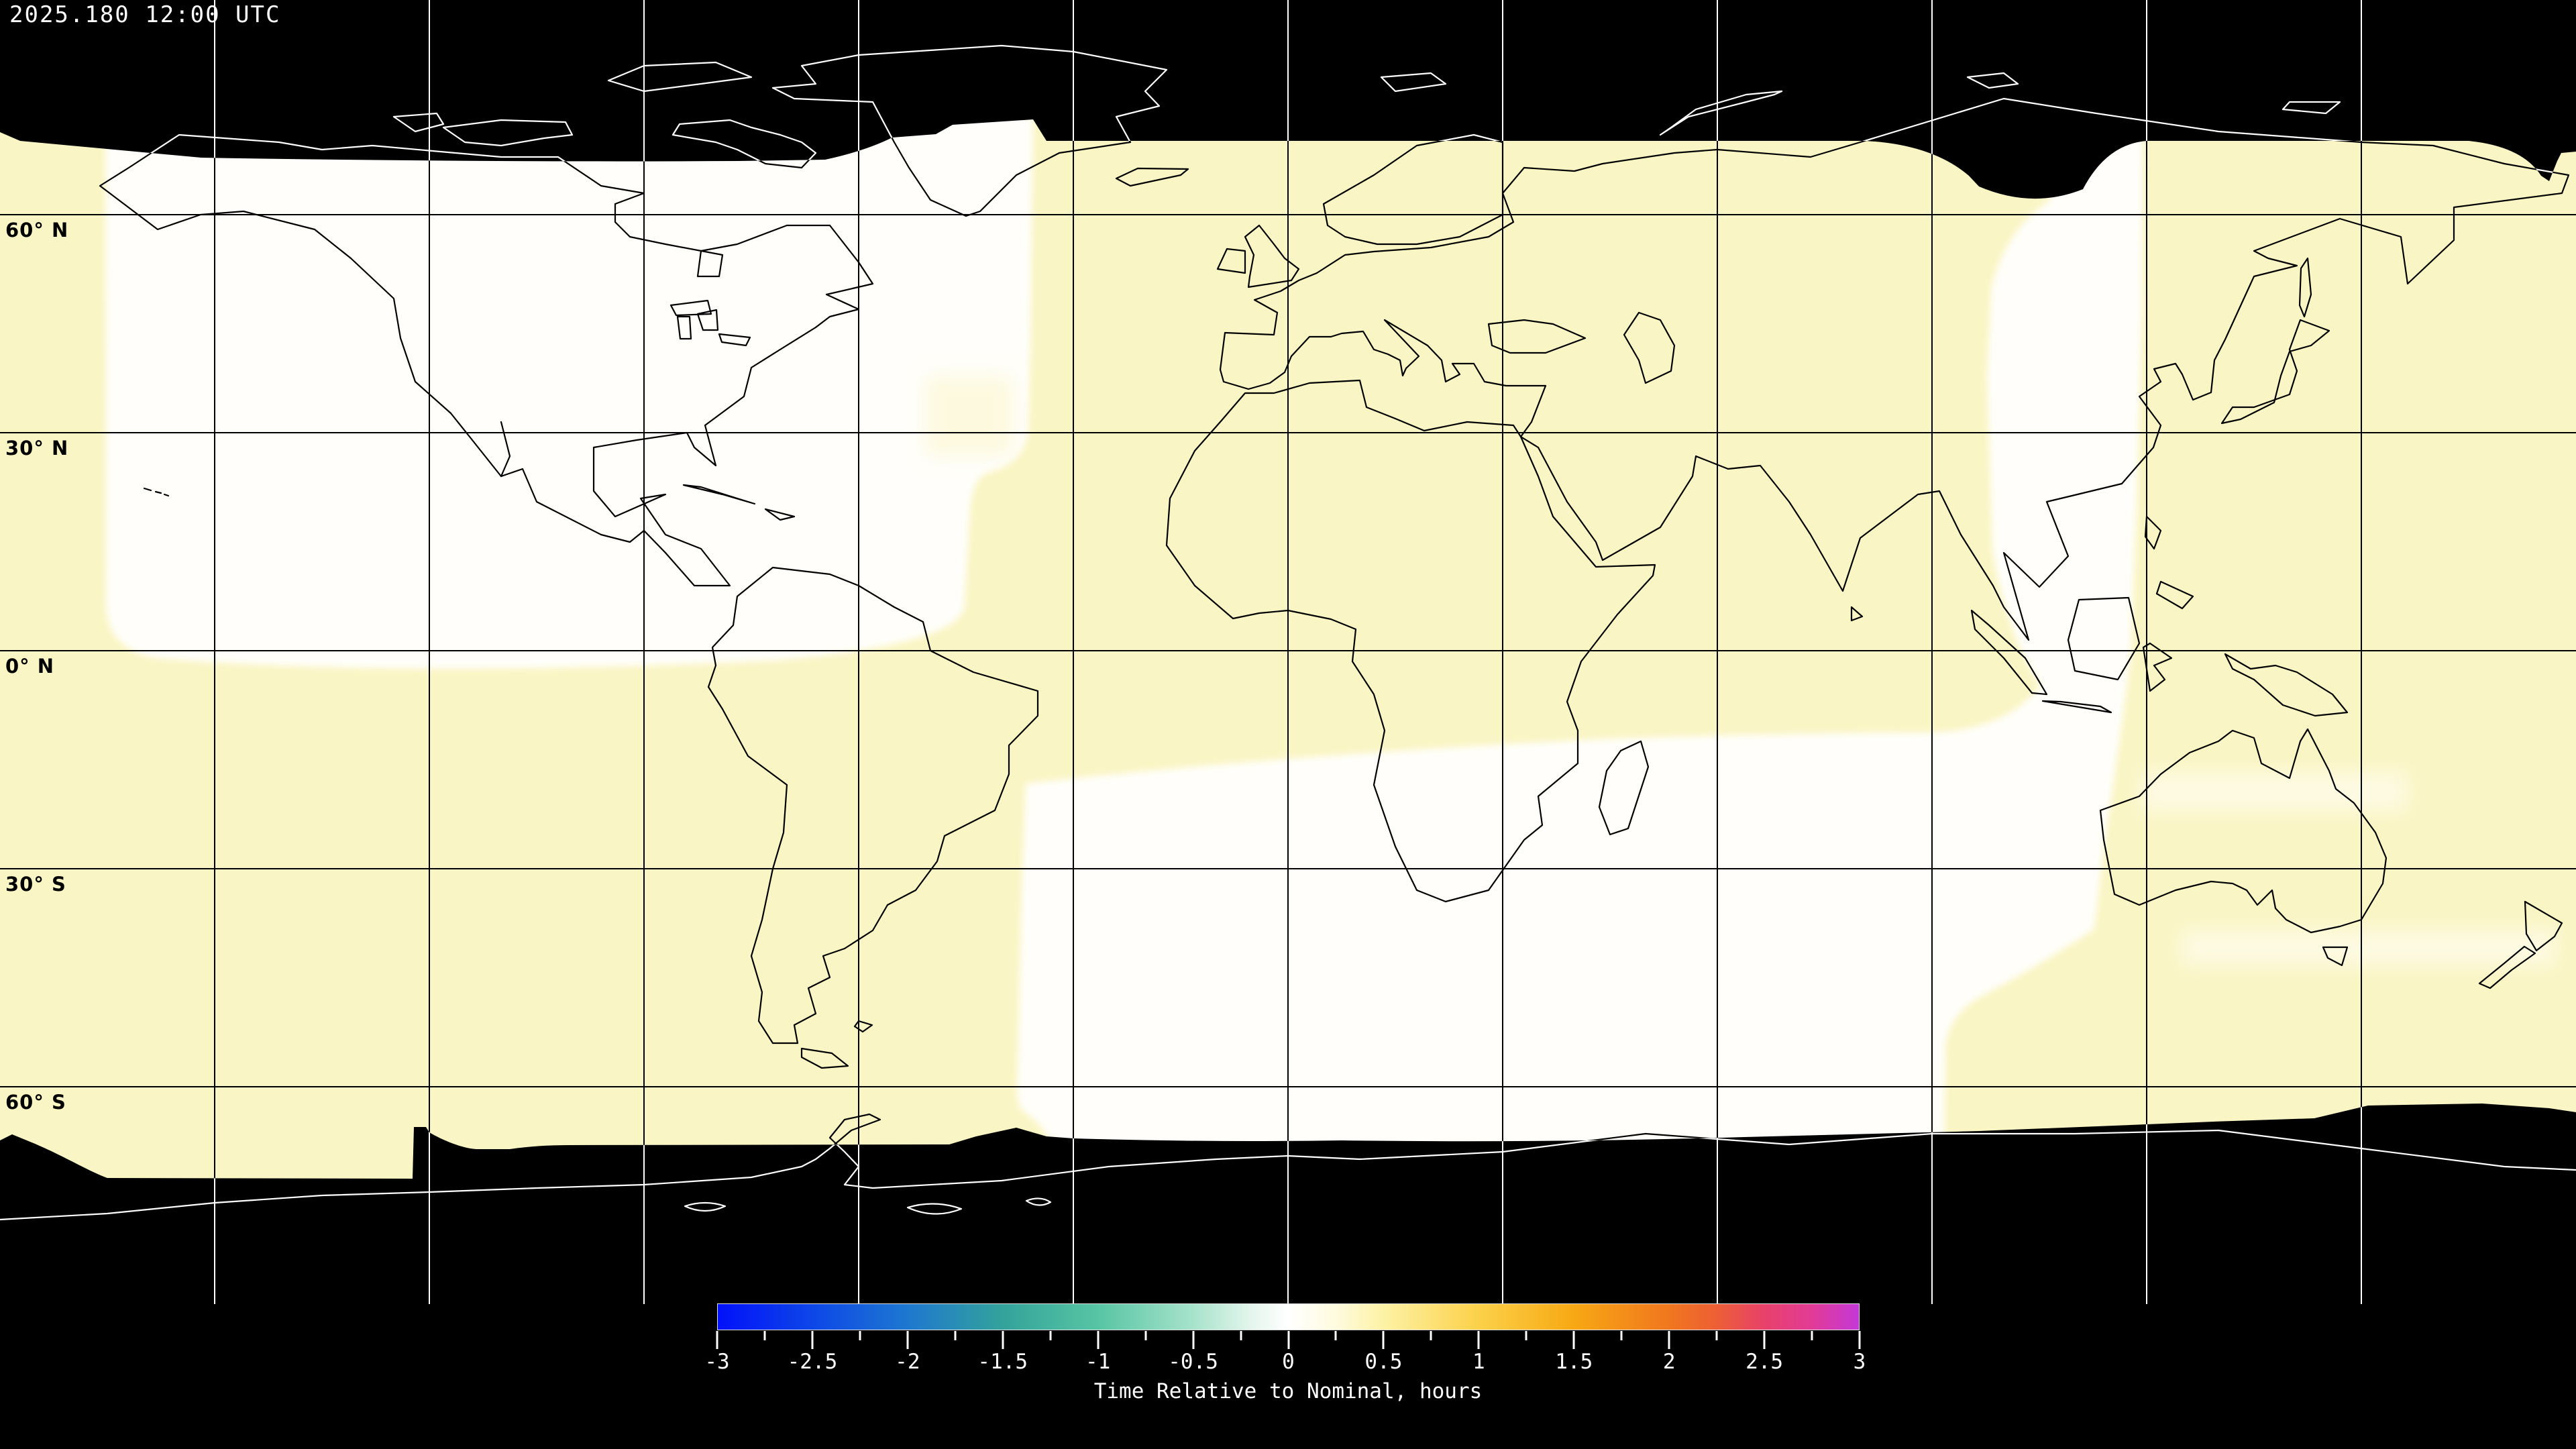  I want to click on colorbar-tick-label: 1, so click(1478, 1362).